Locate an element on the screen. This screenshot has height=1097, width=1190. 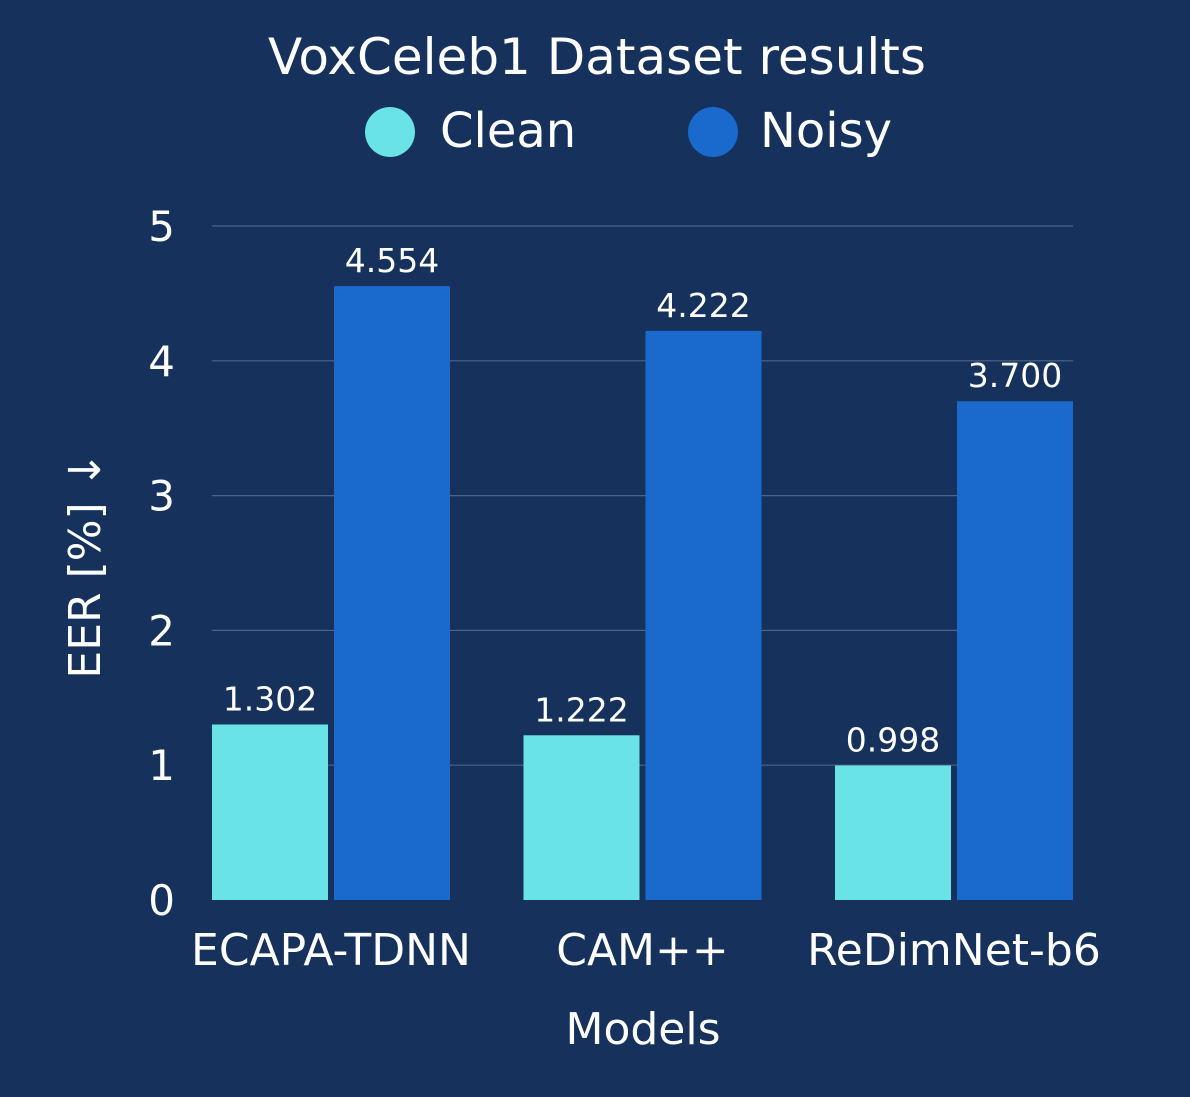
y-tick-label: 1 is located at coordinates (161, 765).